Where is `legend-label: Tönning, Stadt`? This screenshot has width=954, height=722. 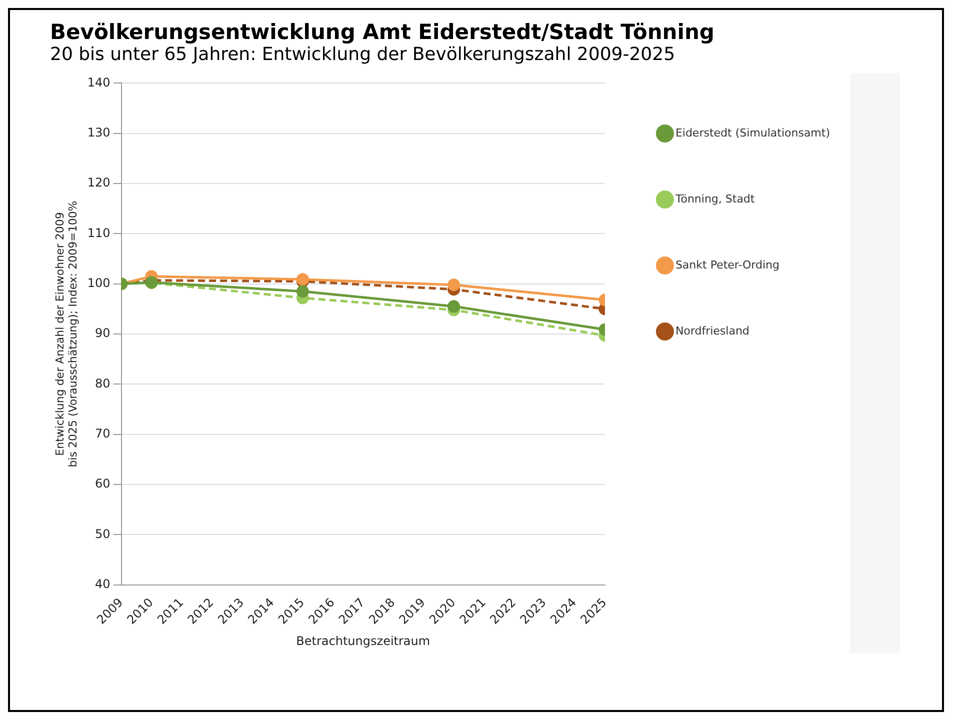 legend-label: Tönning, Stadt is located at coordinates (715, 199).